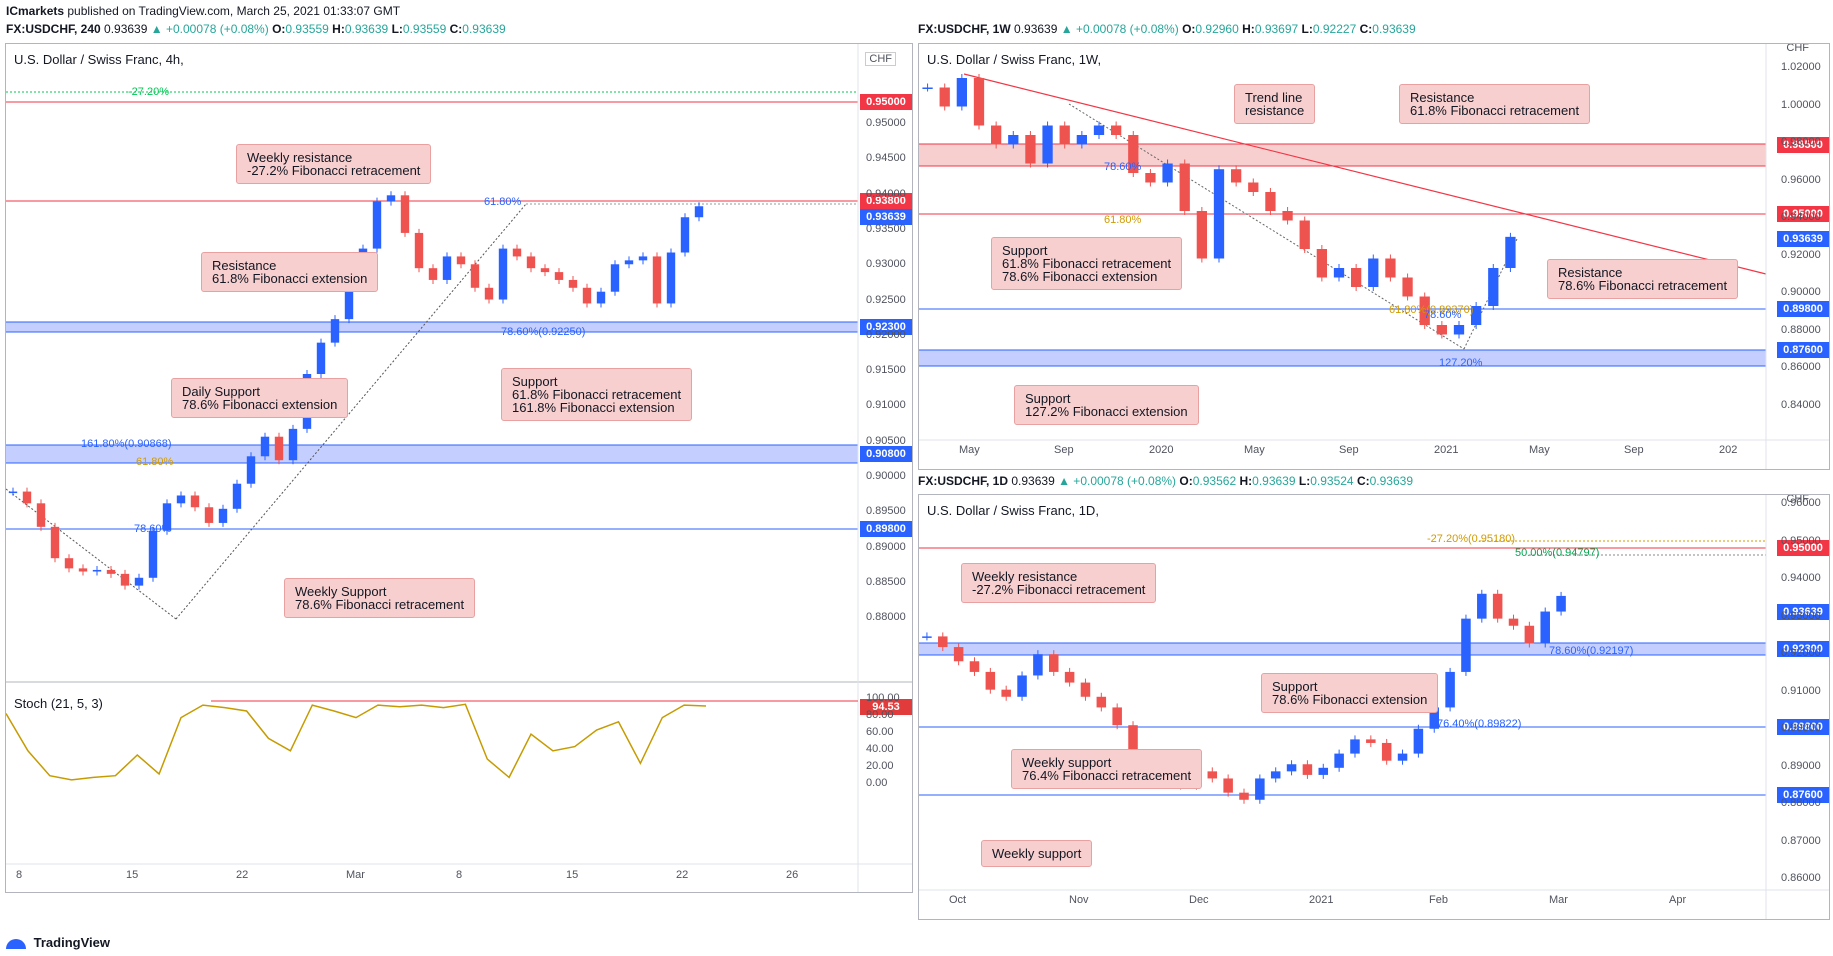  Describe the element at coordinates (35, 11) in the screenshot. I see `author: ICmarkets` at that location.